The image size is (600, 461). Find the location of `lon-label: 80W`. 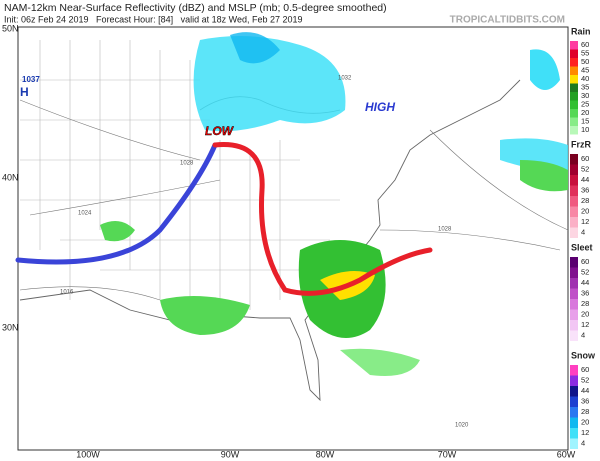

lon-label: 80W is located at coordinates (325, 454).